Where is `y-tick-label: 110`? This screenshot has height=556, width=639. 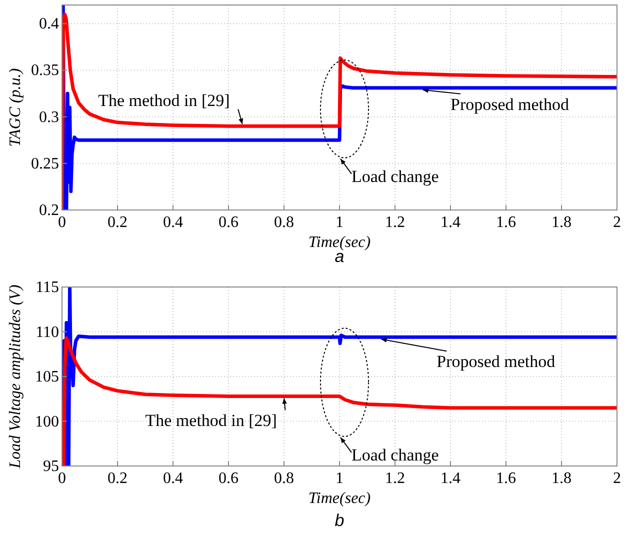
y-tick-label: 110 is located at coordinates (47, 332).